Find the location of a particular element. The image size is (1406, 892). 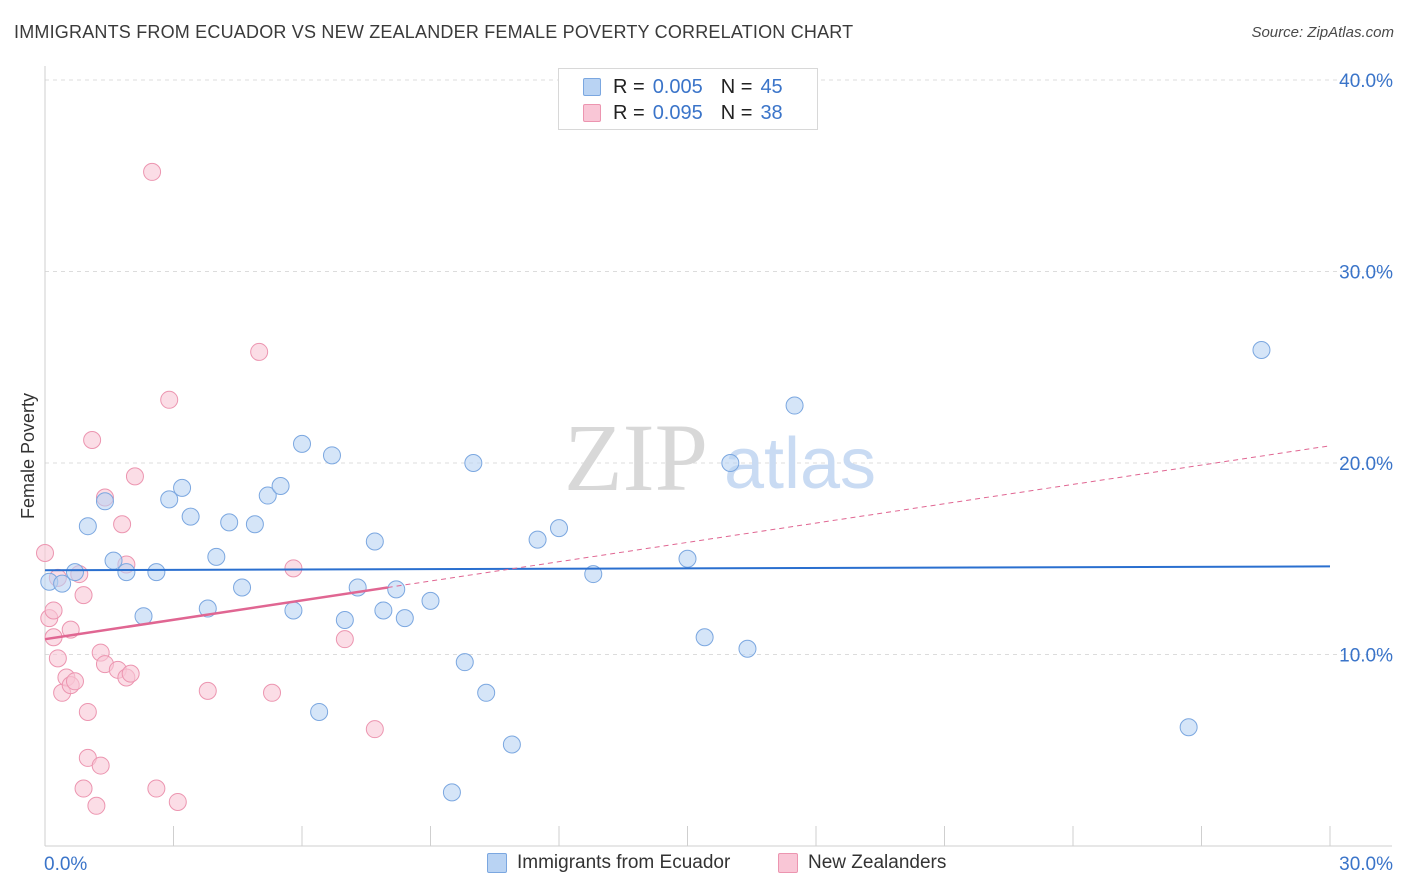

legend-r-value: 0.005 is located at coordinates (677, 86).